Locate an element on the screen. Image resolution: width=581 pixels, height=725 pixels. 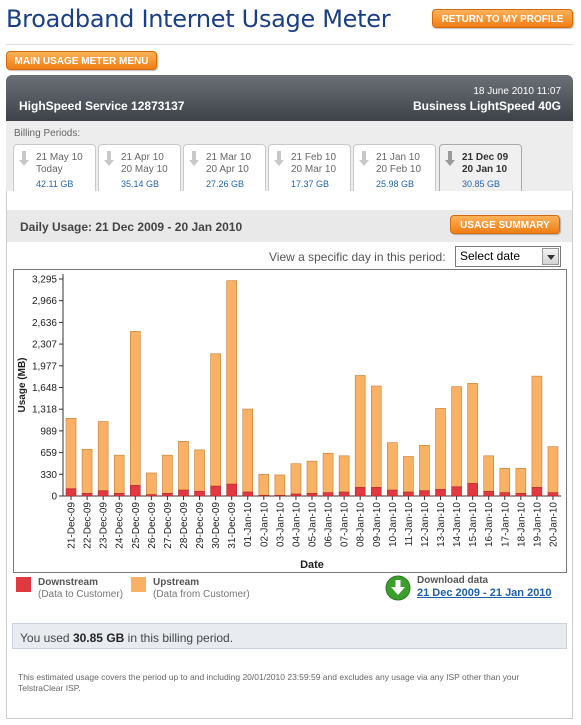
x-tick-label: 10-Jan-10 is located at coordinates (393, 524).